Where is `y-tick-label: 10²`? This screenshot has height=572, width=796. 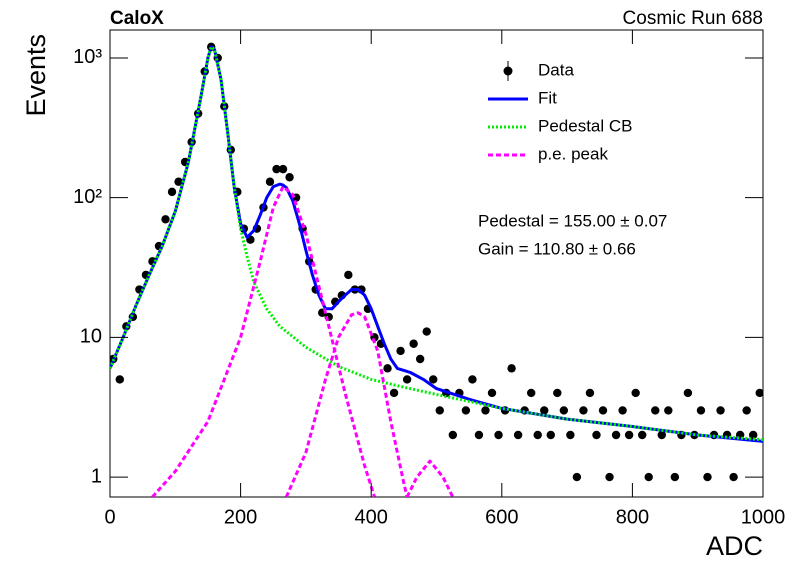
y-tick-label: 10² is located at coordinates (87, 197).